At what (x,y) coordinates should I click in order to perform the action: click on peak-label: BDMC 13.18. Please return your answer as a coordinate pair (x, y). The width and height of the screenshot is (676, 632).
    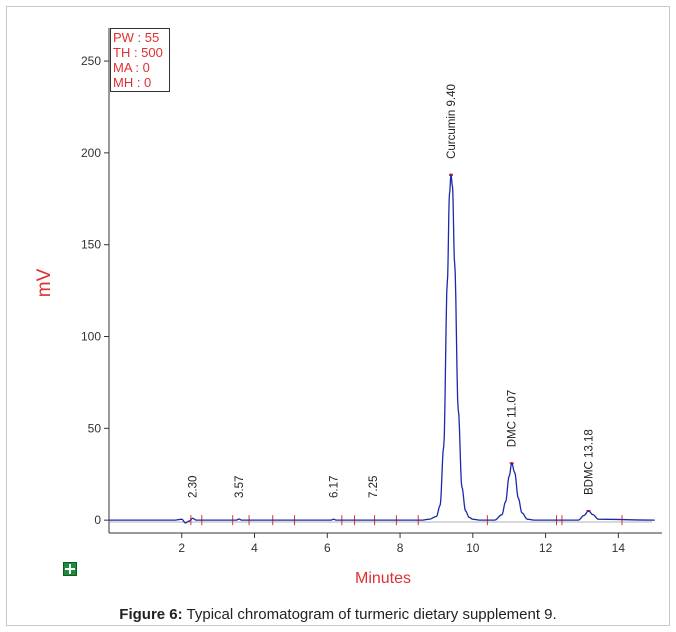
    Looking at the image, I should click on (590, 462).